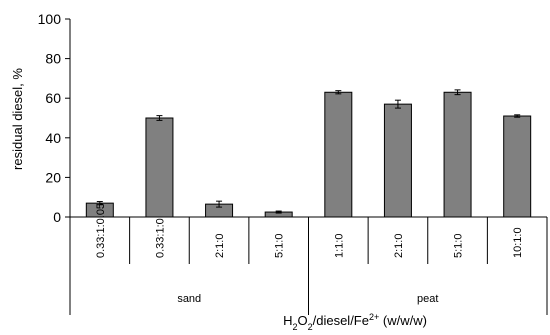 The image size is (550, 335). I want to click on x-title-part-1: H, so click(287, 320).